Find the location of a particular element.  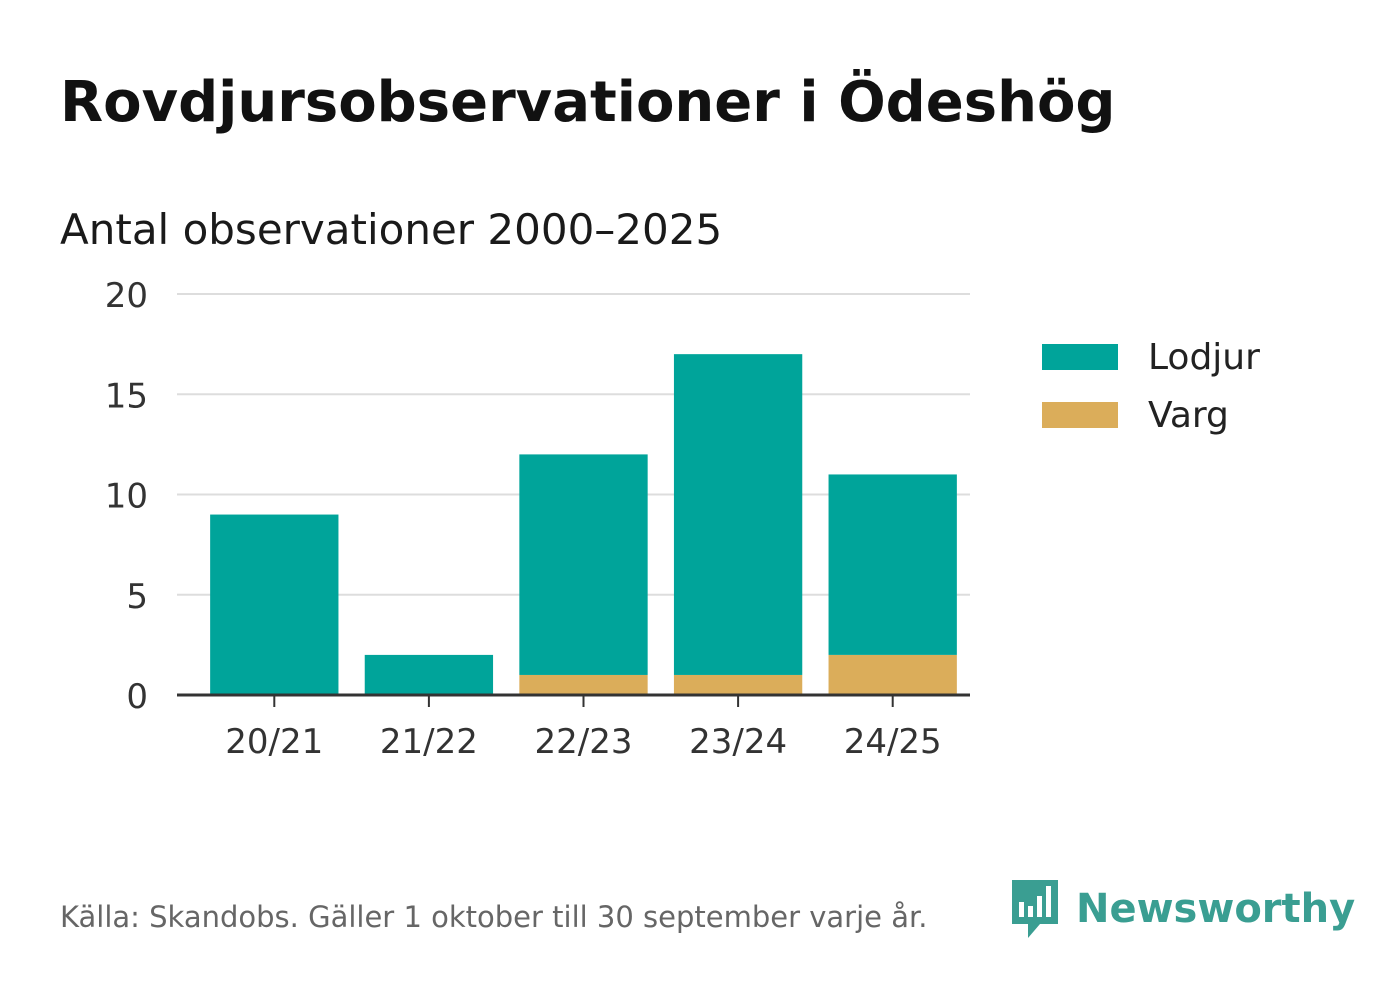

legend: Lodjur Varg is located at coordinates (1151, 386).